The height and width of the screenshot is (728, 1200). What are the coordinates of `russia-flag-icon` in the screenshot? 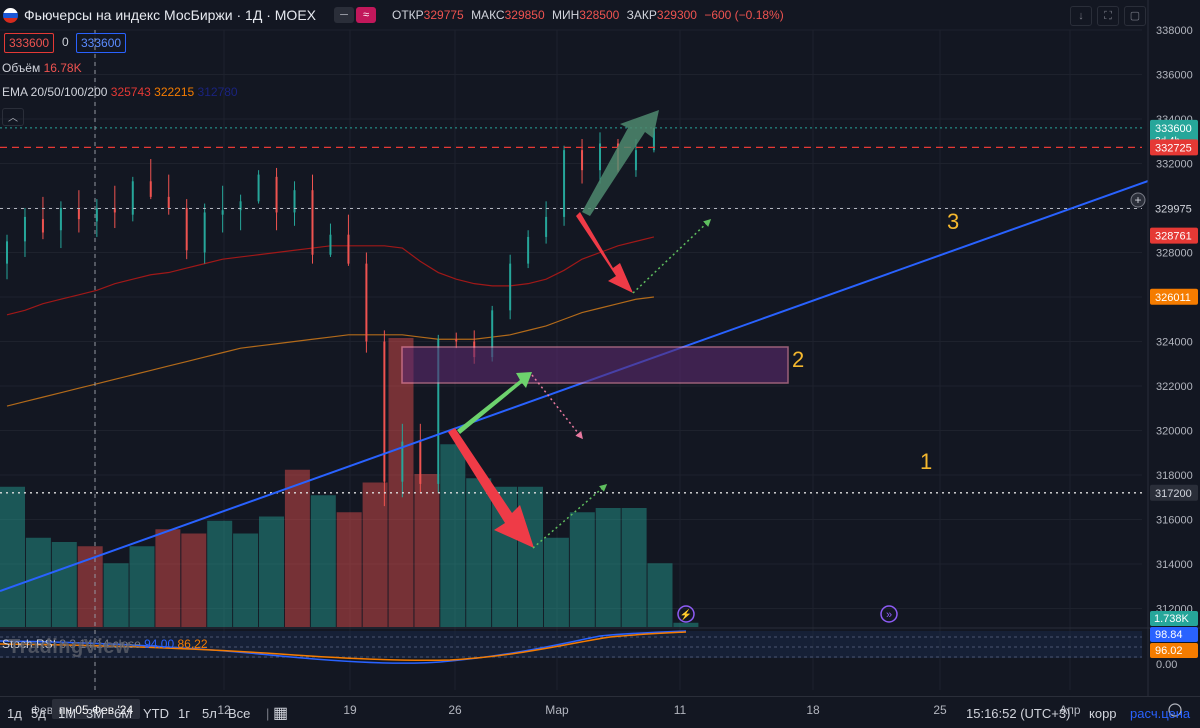 It's located at (10, 15).